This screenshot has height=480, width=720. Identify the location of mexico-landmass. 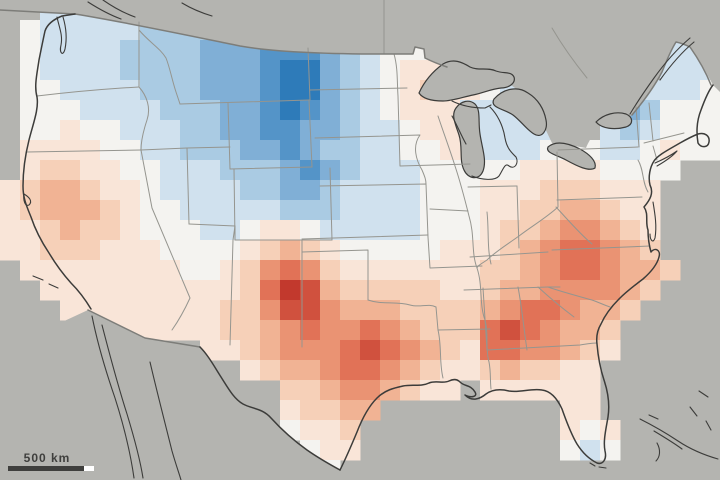
(202, 395).